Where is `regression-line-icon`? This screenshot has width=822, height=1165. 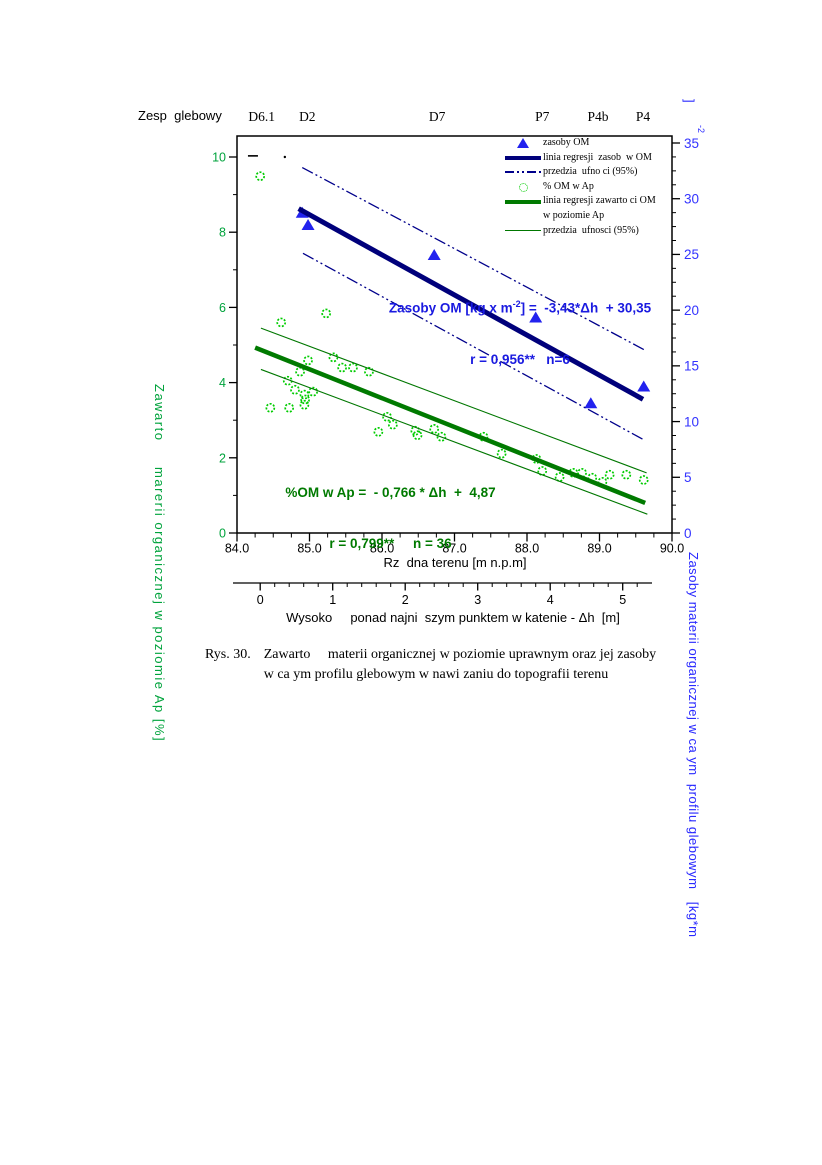
regression-line-icon is located at coordinates (523, 157).